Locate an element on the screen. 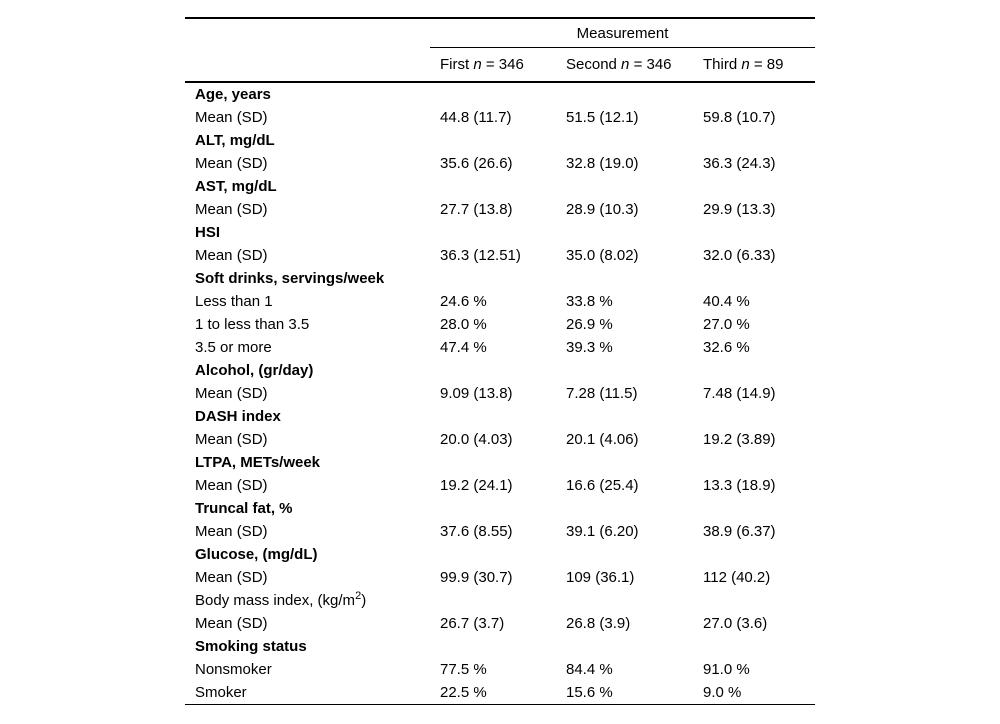  cell-value: 32.6 % is located at coordinates (726, 347).